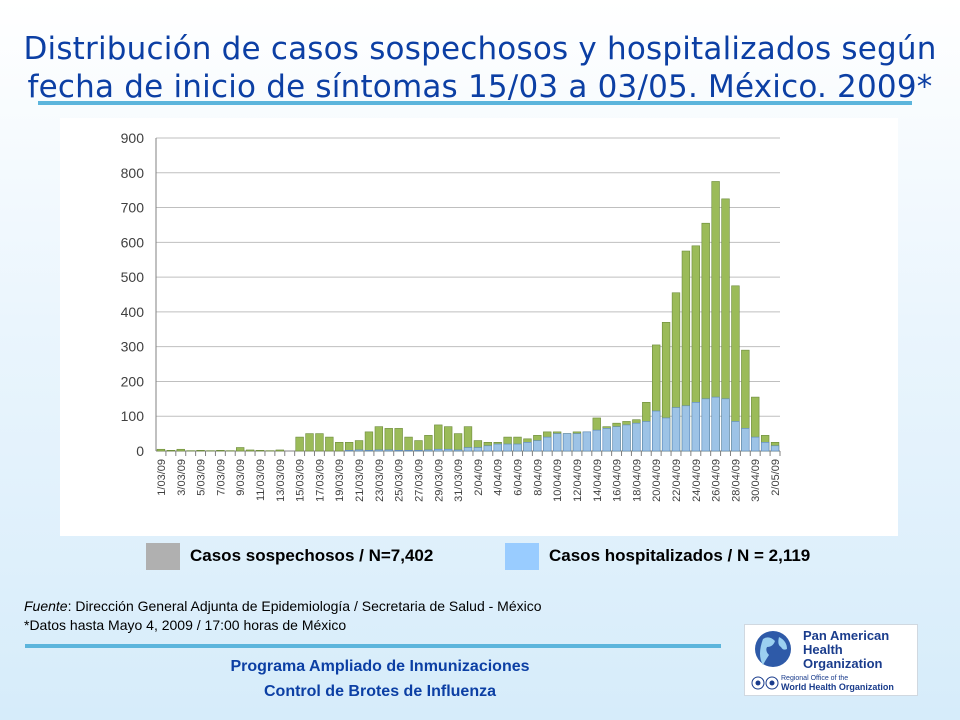 Image resolution: width=960 pixels, height=720 pixels. Describe the element at coordinates (241, 477) in the screenshot. I see `x-tick-label: 9/03/09` at that location.